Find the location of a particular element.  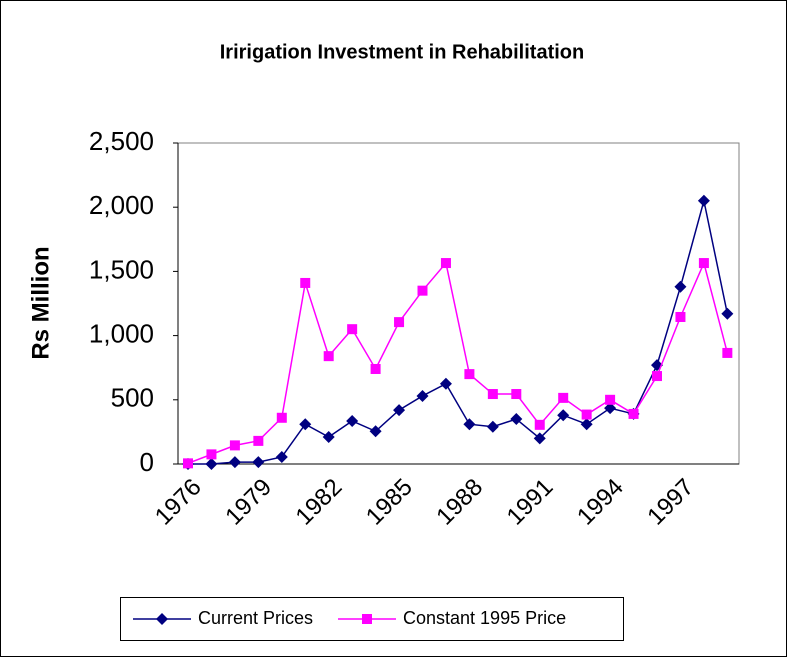

y-axis-label: Rs Million is located at coordinates (40, 302).